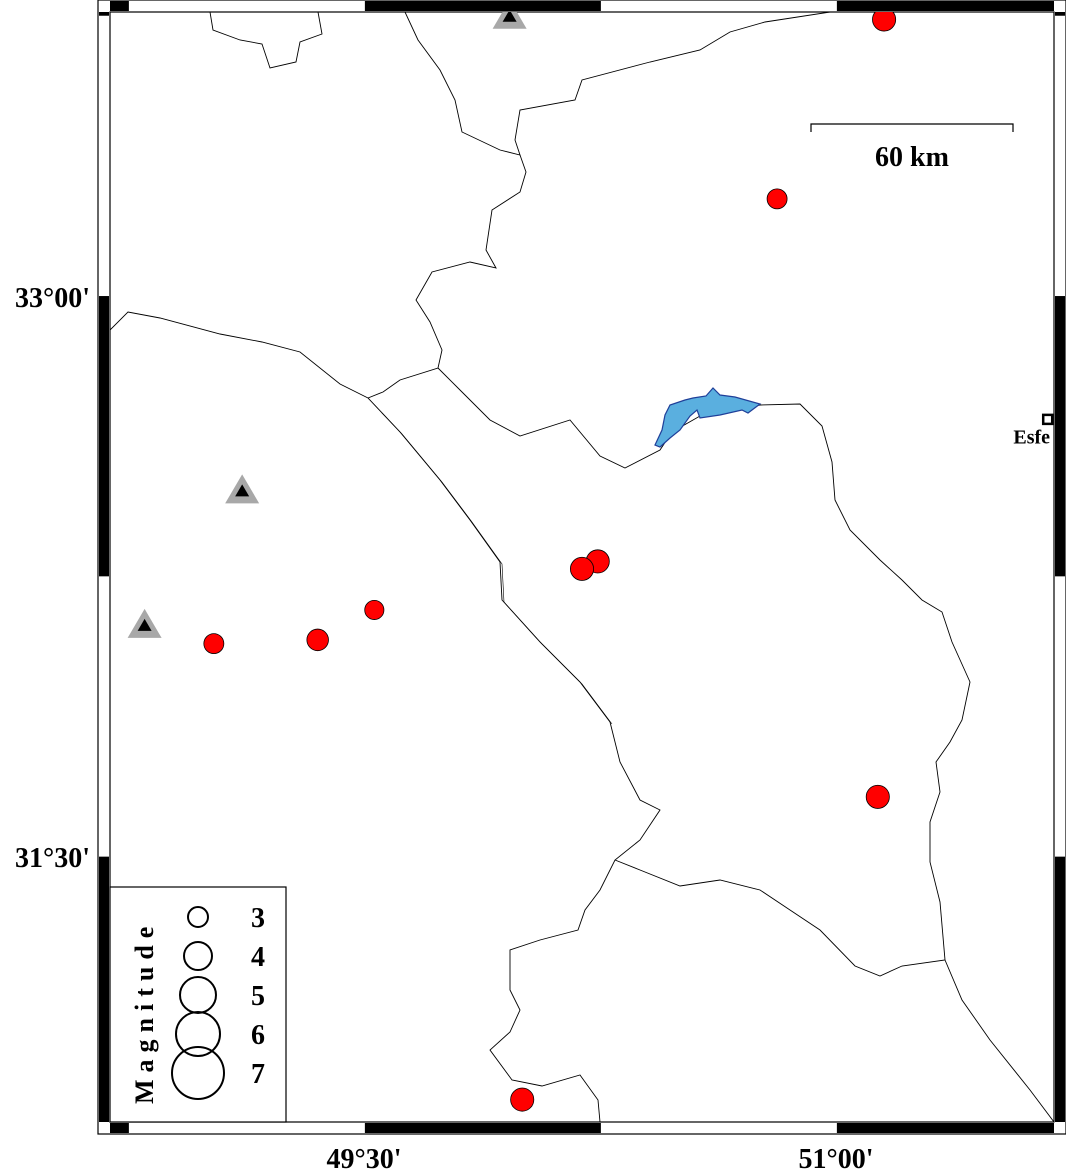 This screenshot has height=1172, width=1066. I want to click on city-esfahan: Esfe, so click(1033, 430).